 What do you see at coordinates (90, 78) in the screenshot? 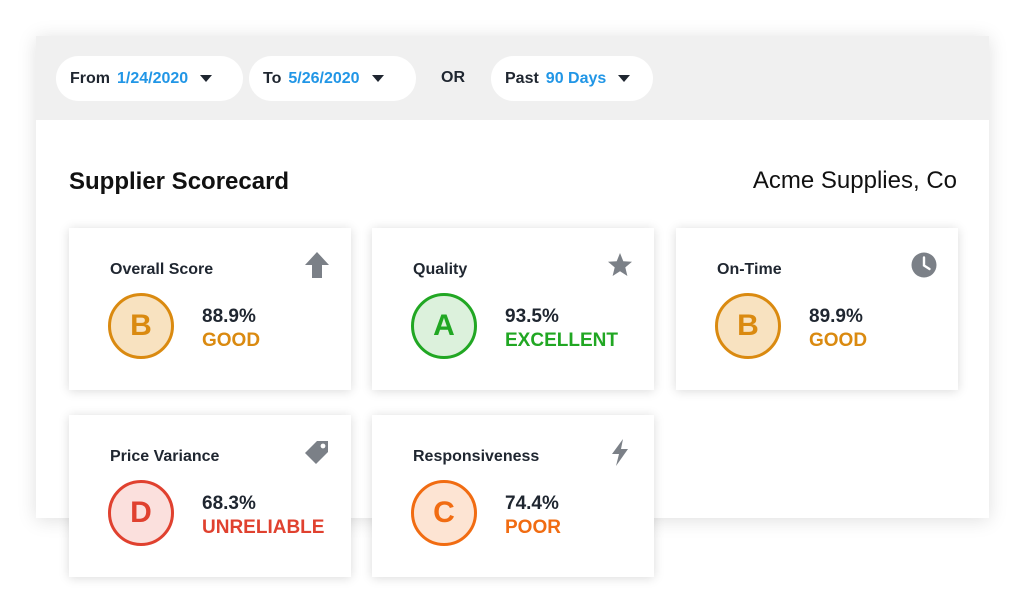
I see `from-label: From` at bounding box center [90, 78].